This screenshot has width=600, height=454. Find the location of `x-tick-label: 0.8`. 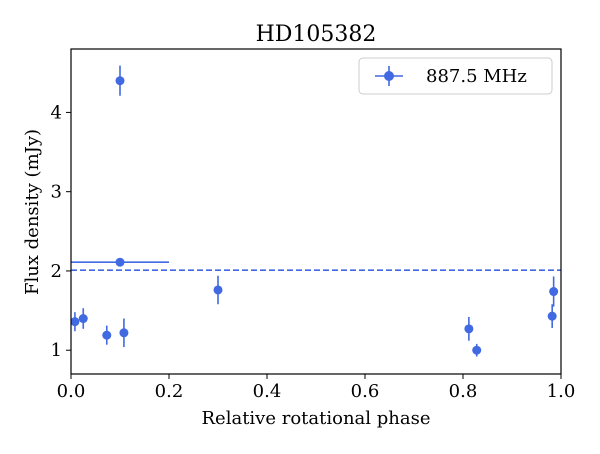

x-tick-label: 0.8 is located at coordinates (463, 391).